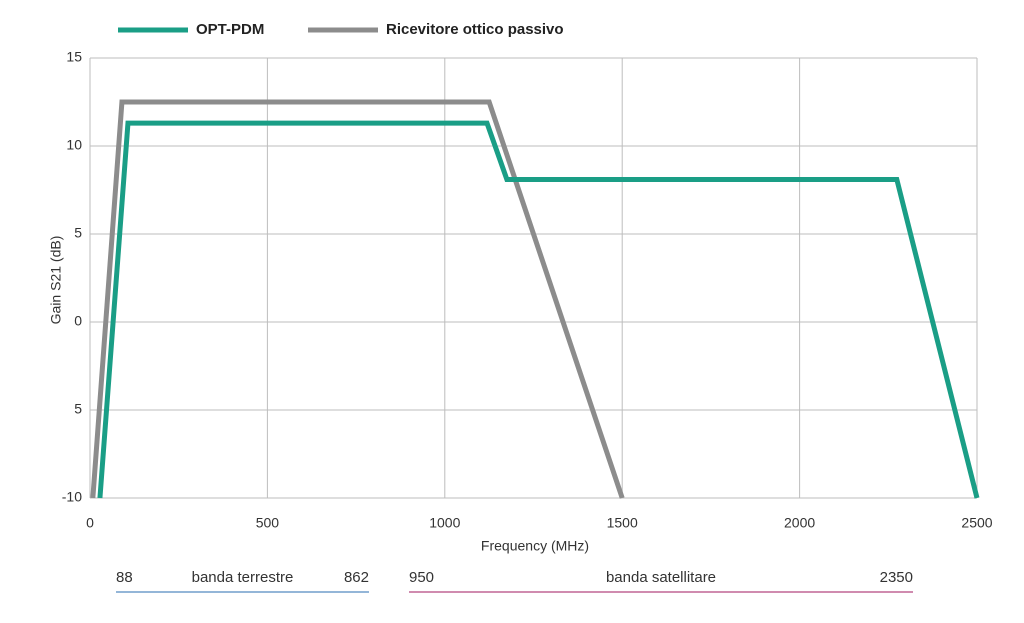 The height and width of the screenshot is (623, 1024). What do you see at coordinates (90, 523) in the screenshot?
I see `x-tick-label: 0` at bounding box center [90, 523].